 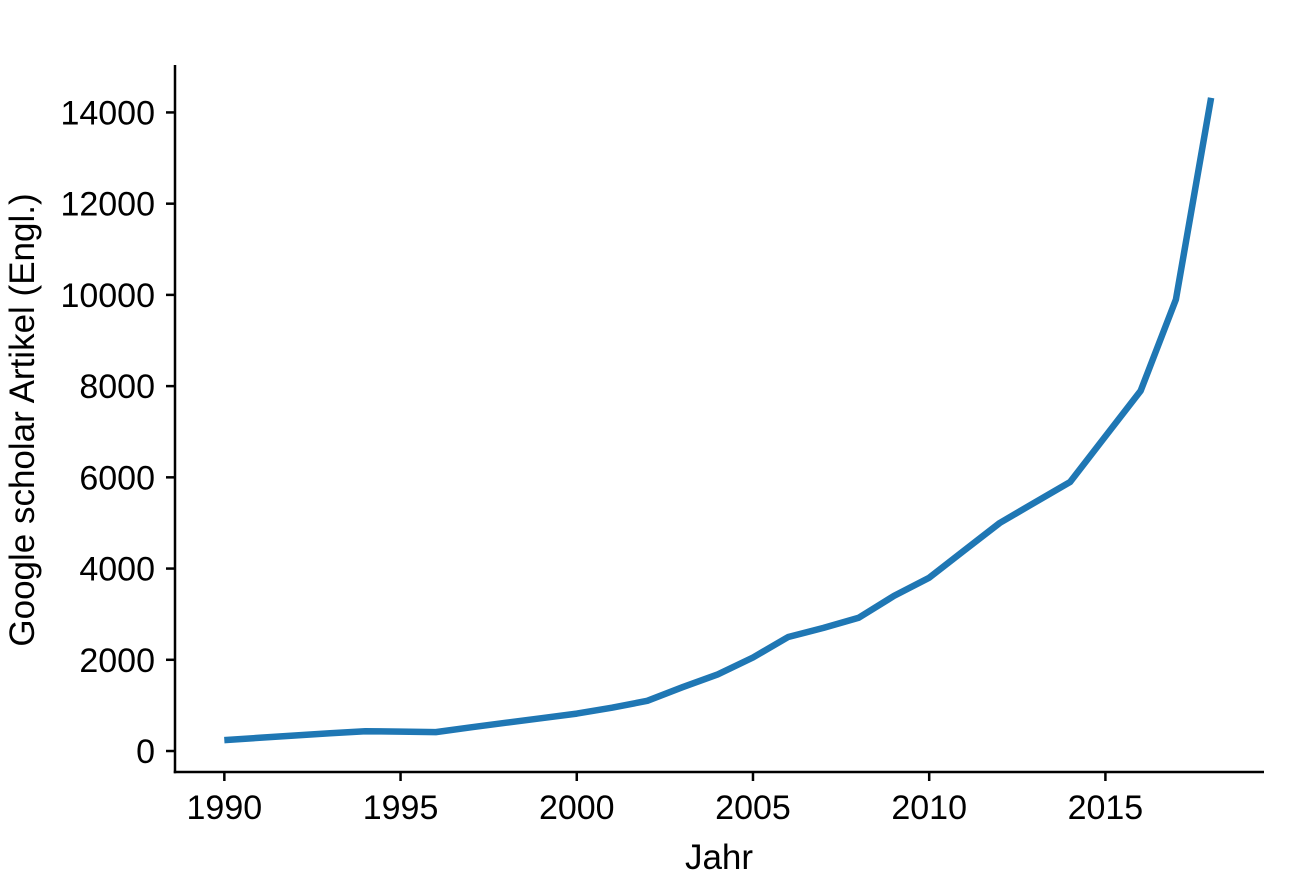 What do you see at coordinates (145, 752) in the screenshot?
I see `y-tick-label: 0` at bounding box center [145, 752].